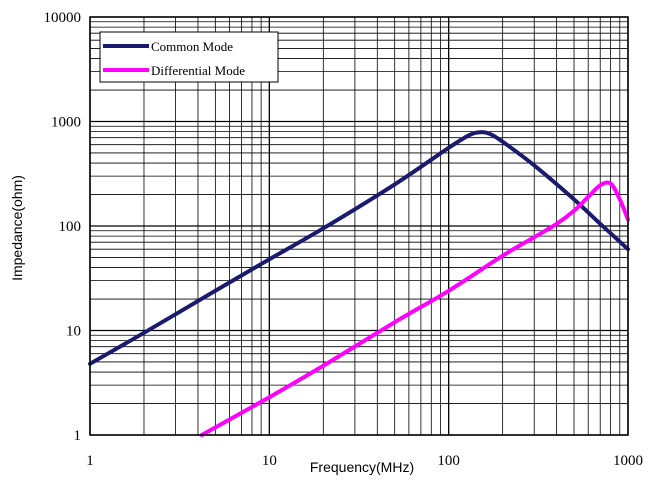 The image size is (663, 483). I want to click on y-tick-label: 1000, so click(66, 123).